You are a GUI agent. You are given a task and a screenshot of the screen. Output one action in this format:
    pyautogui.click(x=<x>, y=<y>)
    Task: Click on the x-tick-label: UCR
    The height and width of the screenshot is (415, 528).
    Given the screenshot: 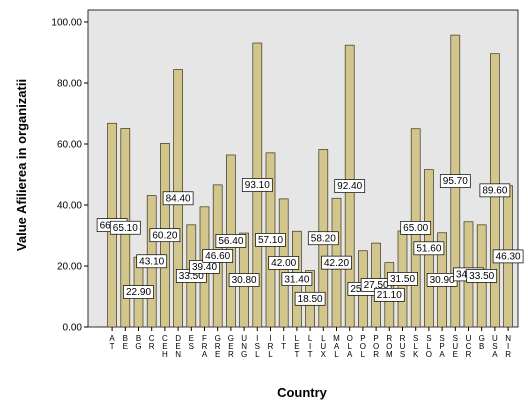 What is the action you would take?
    pyautogui.click(x=468, y=346)
    